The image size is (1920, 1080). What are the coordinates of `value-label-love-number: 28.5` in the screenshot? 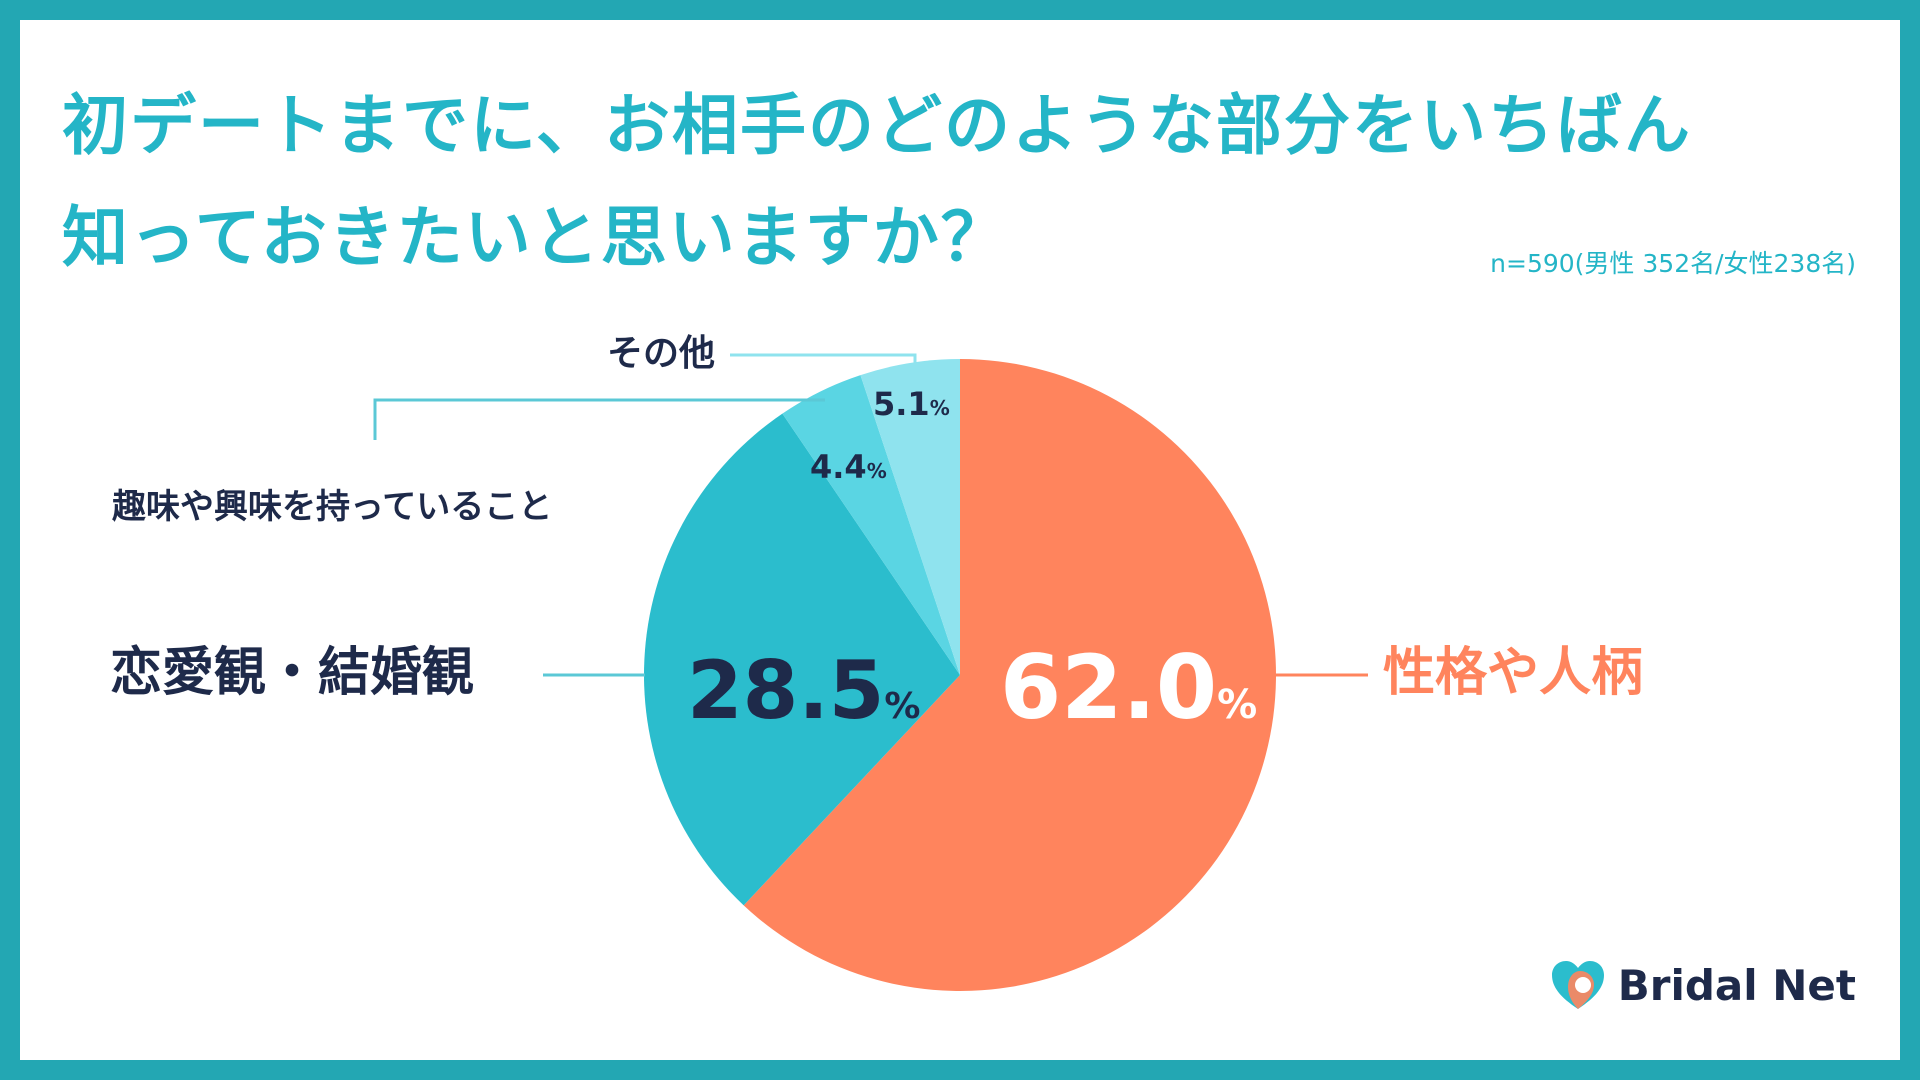 It's located at (785, 690).